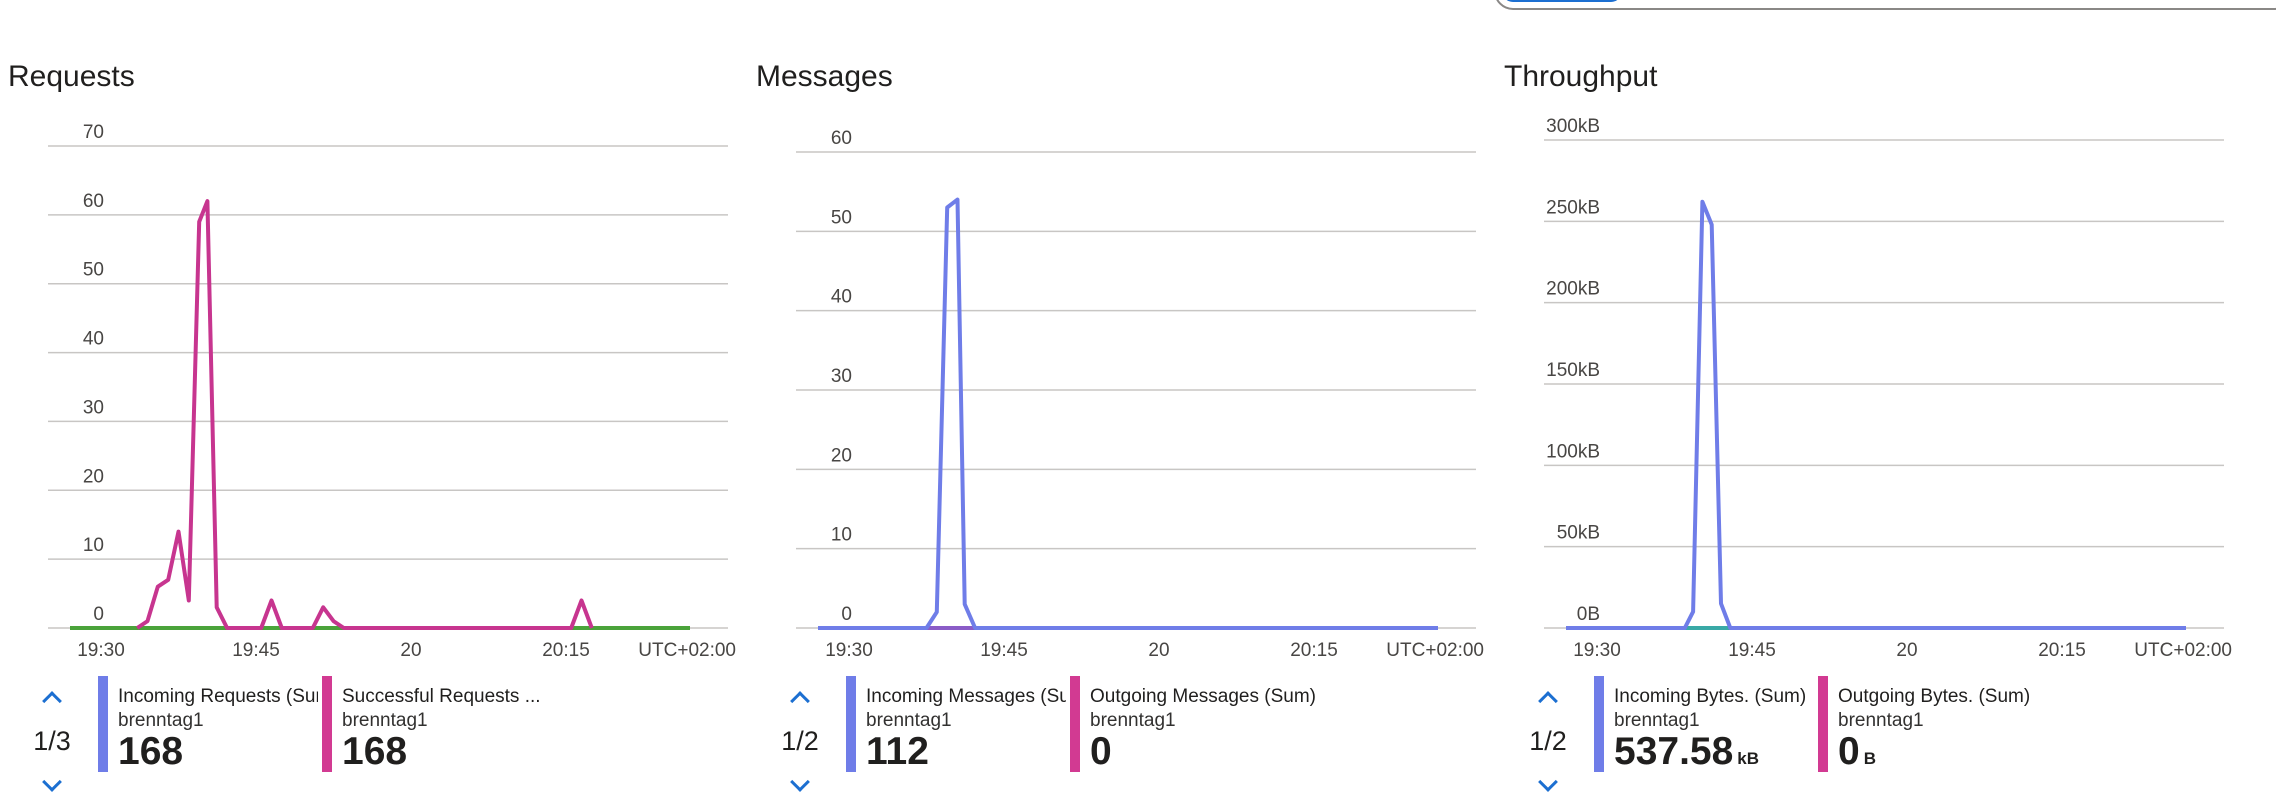 Image resolution: width=2276 pixels, height=804 pixels. I want to click on time-range-selected-segment, so click(1562, 1).